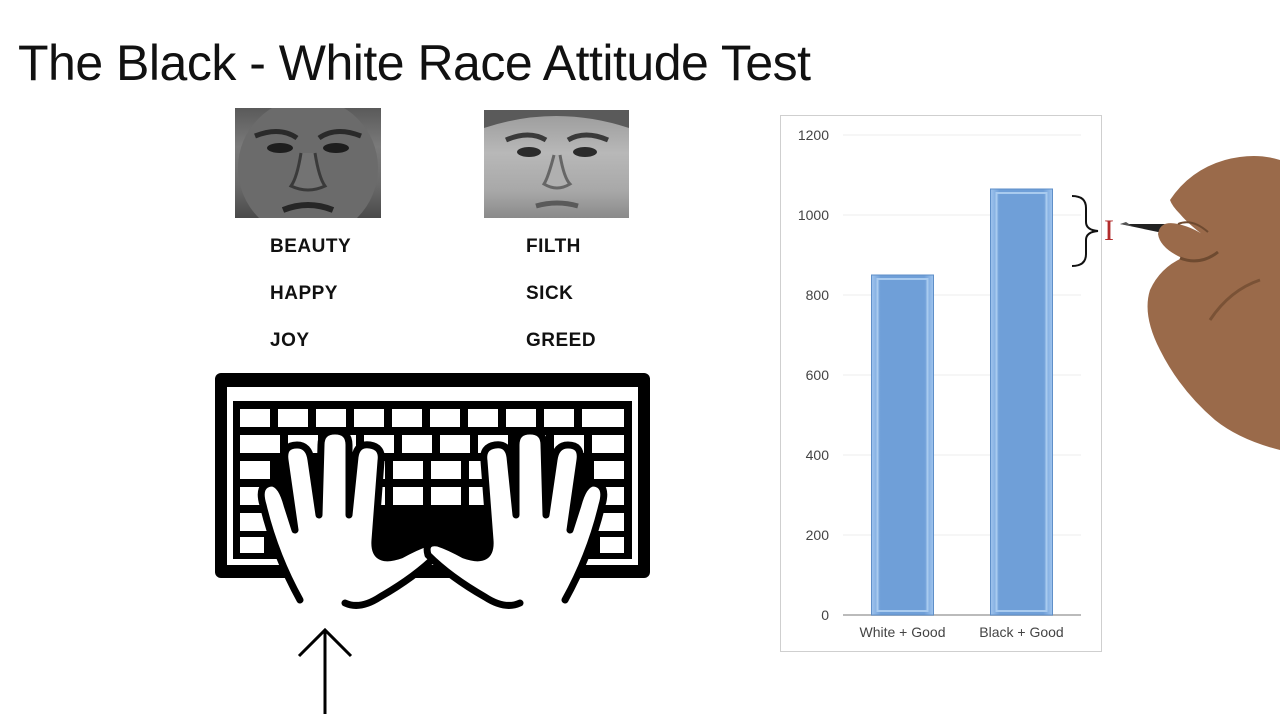 Image resolution: width=1280 pixels, height=720 pixels. Describe the element at coordinates (813, 215) in the screenshot. I see `y-tick-label: 1000` at that location.